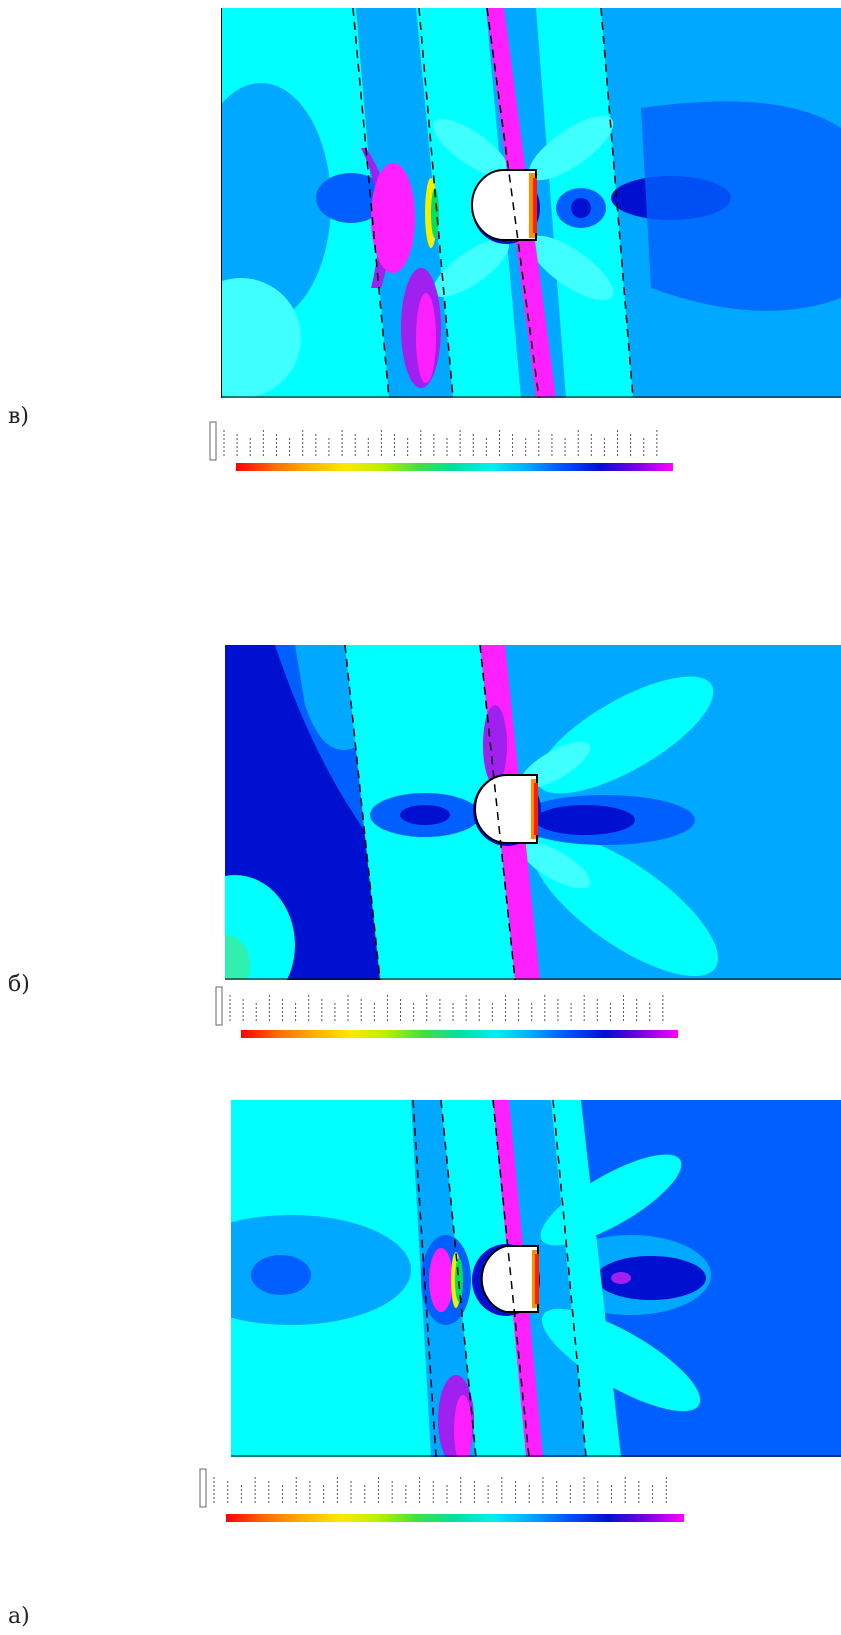 Image resolution: width=841 pixels, height=1635 pixels. I want to click on colorbar-tick-labels-a, so click(433, 1488).